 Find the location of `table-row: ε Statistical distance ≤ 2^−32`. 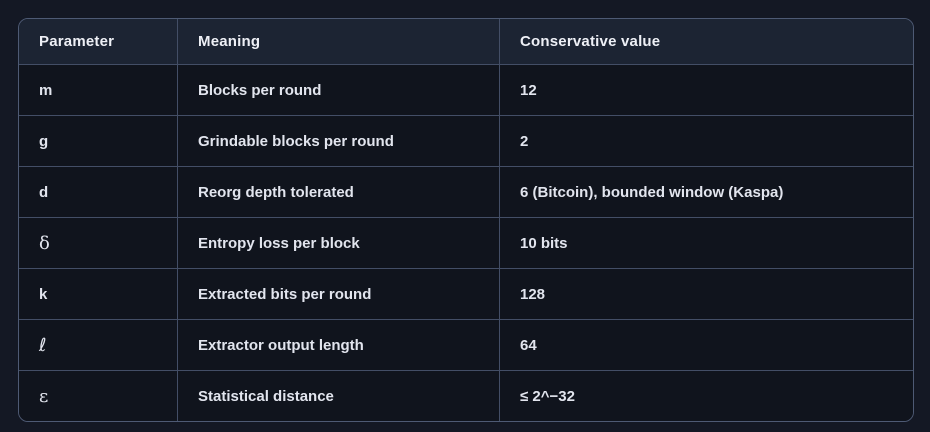

table-row: ε Statistical distance ≤ 2^−32 is located at coordinates (466, 395).